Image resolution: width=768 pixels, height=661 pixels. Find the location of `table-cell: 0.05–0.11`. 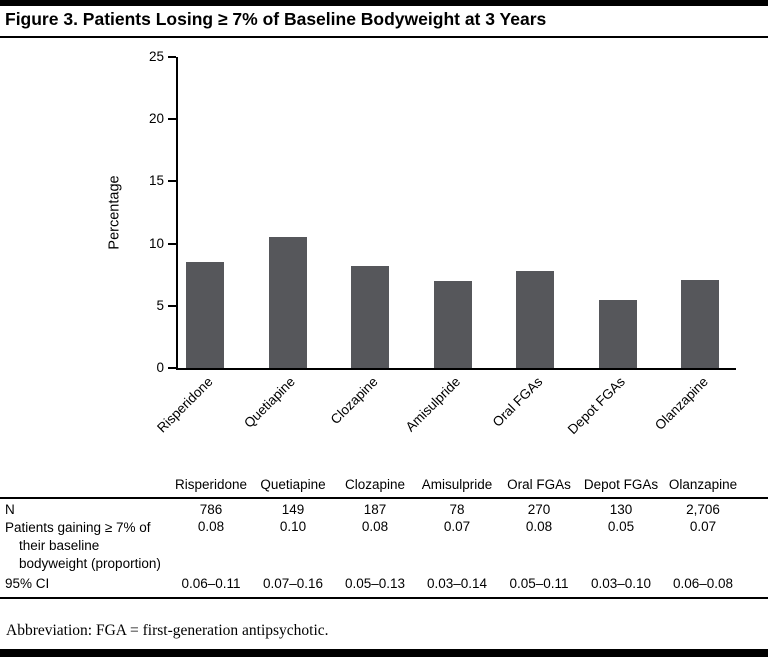

table-cell: 0.05–0.11 is located at coordinates (539, 583).